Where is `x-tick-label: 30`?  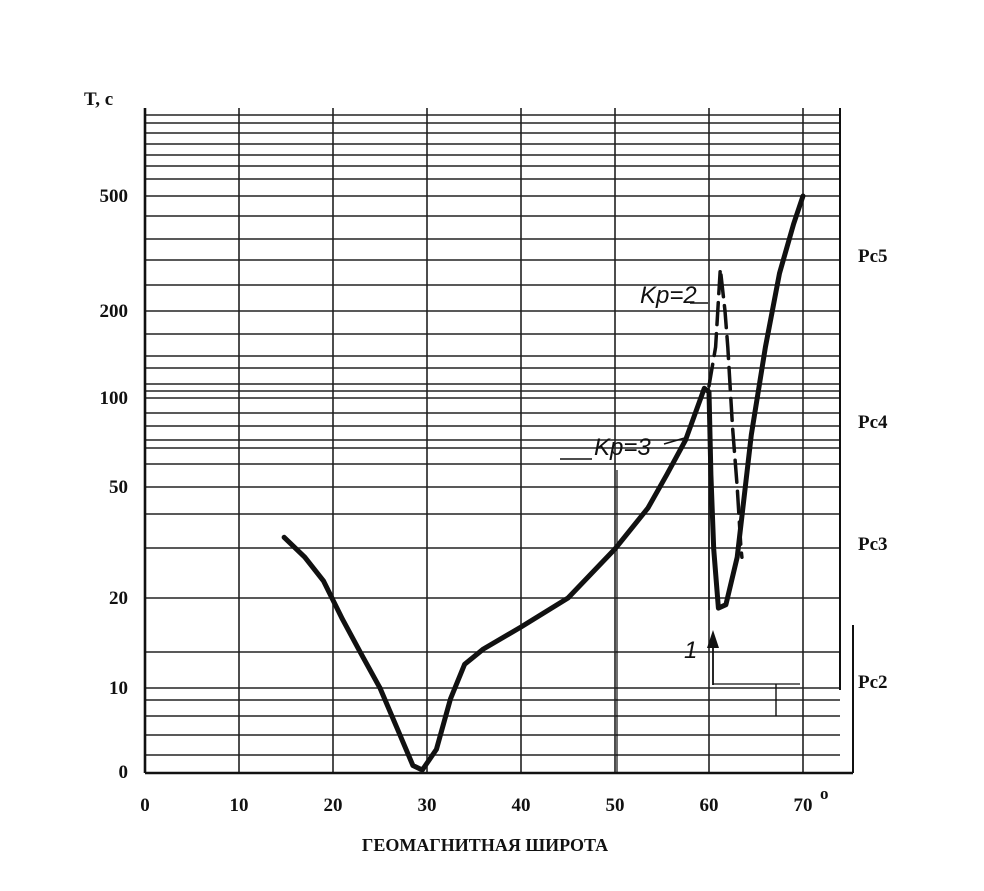
x-tick-label: 30 is located at coordinates (427, 805).